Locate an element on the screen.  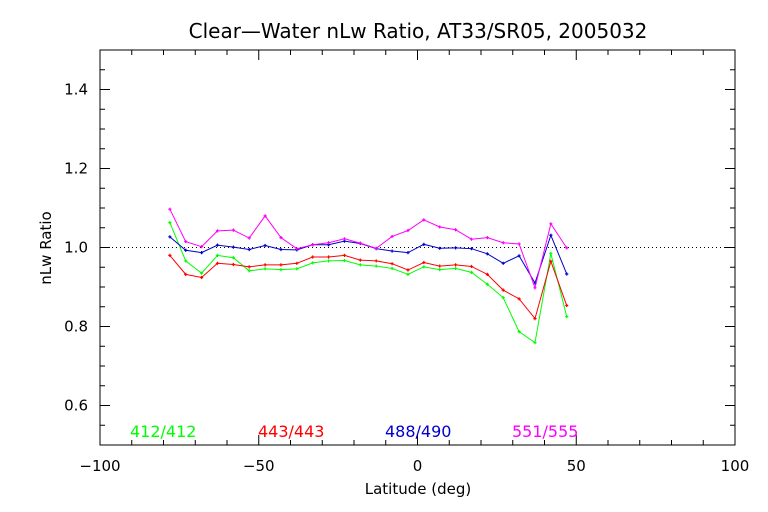
y-tick-label: 1.2 is located at coordinates (76, 169).